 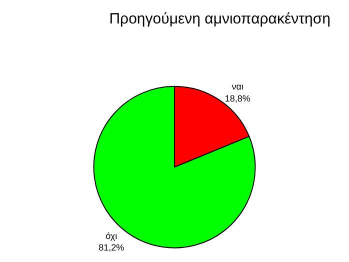 I want to click on chart-title: Προηγούμενη αμνιοπαρακέντηση, so click(x=220, y=19).